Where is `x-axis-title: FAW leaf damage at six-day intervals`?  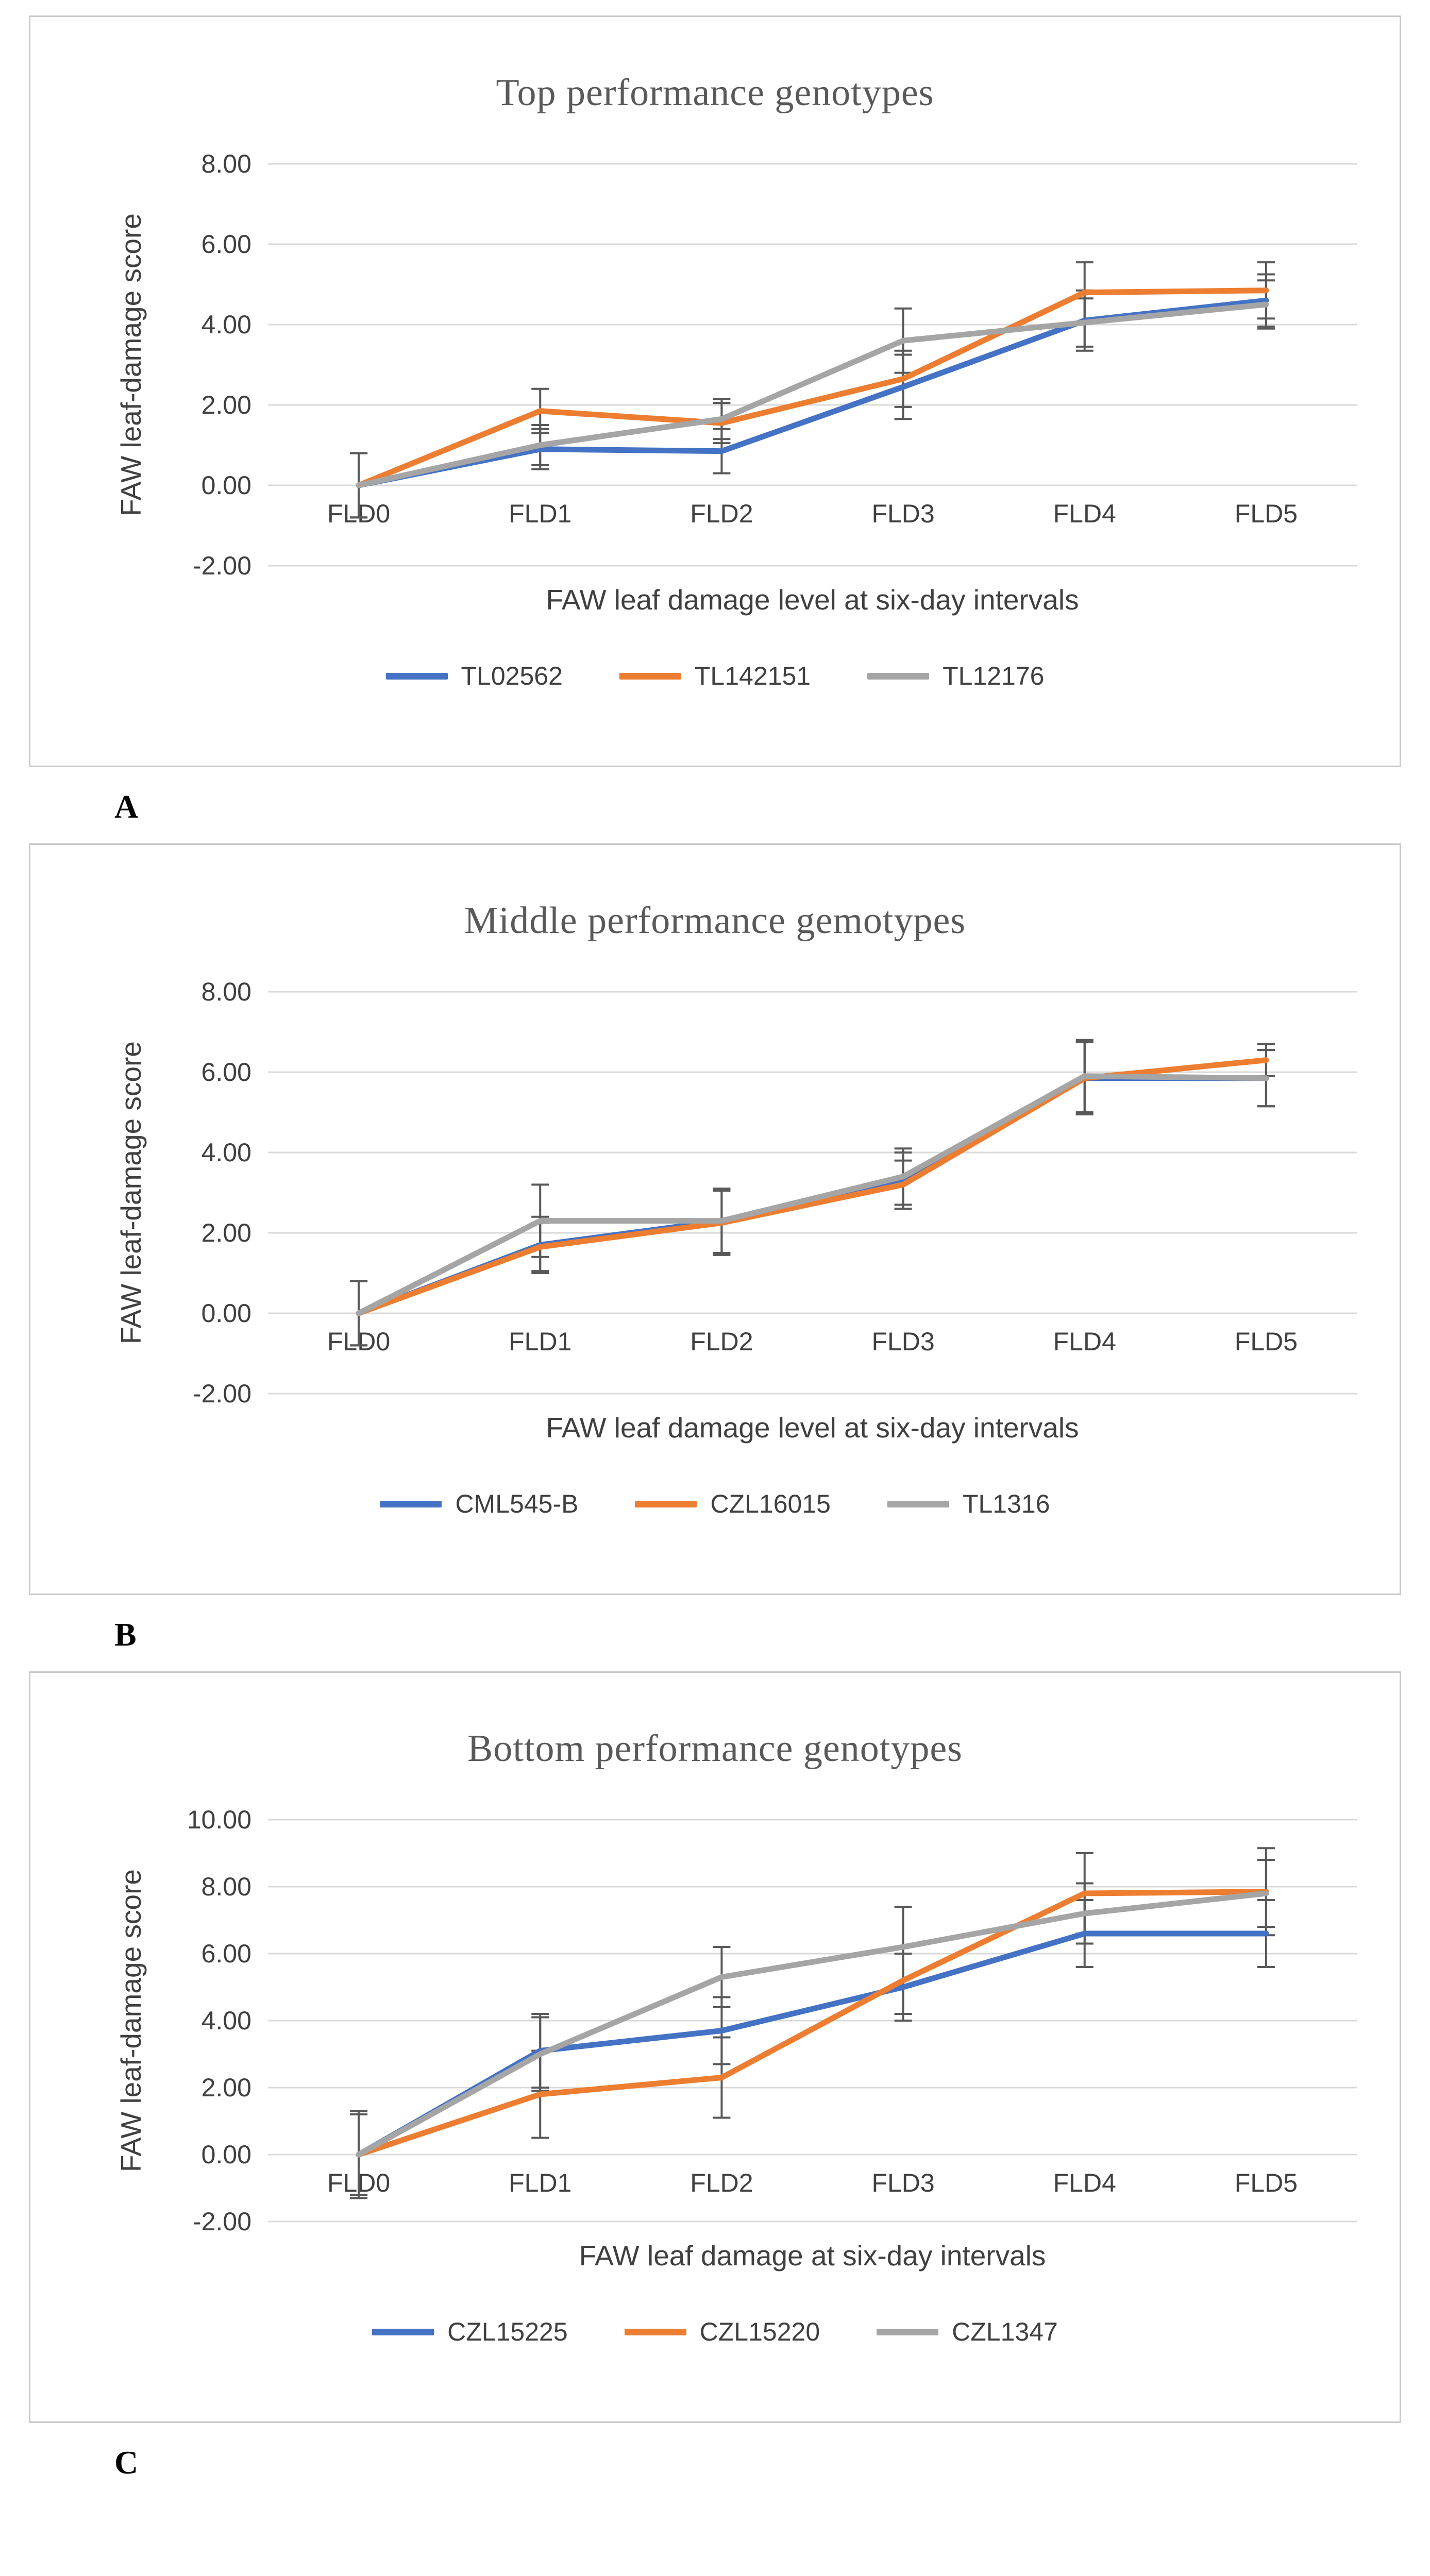
x-axis-title: FAW leaf damage at six-day intervals is located at coordinates (812, 2256).